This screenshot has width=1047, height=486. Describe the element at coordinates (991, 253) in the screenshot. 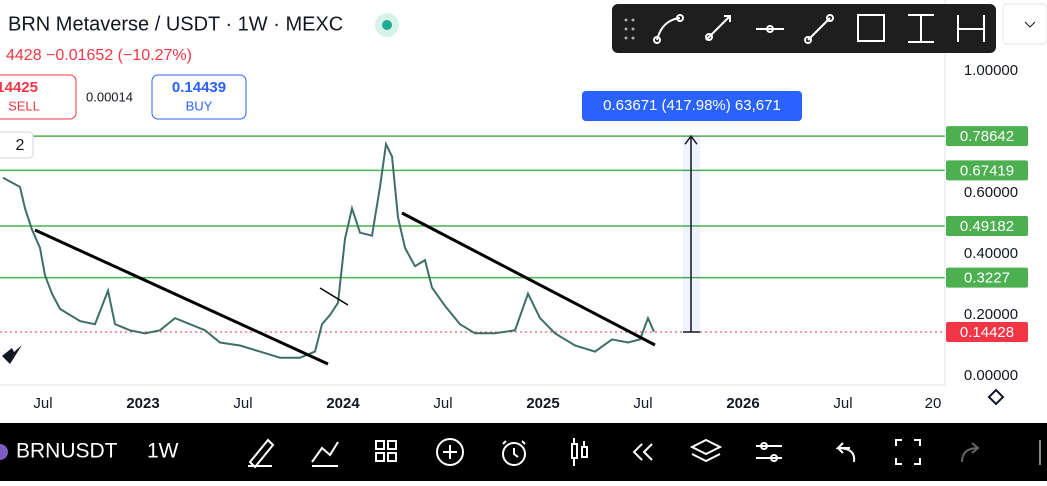

I see `y-tick-label: 0.40000` at that location.